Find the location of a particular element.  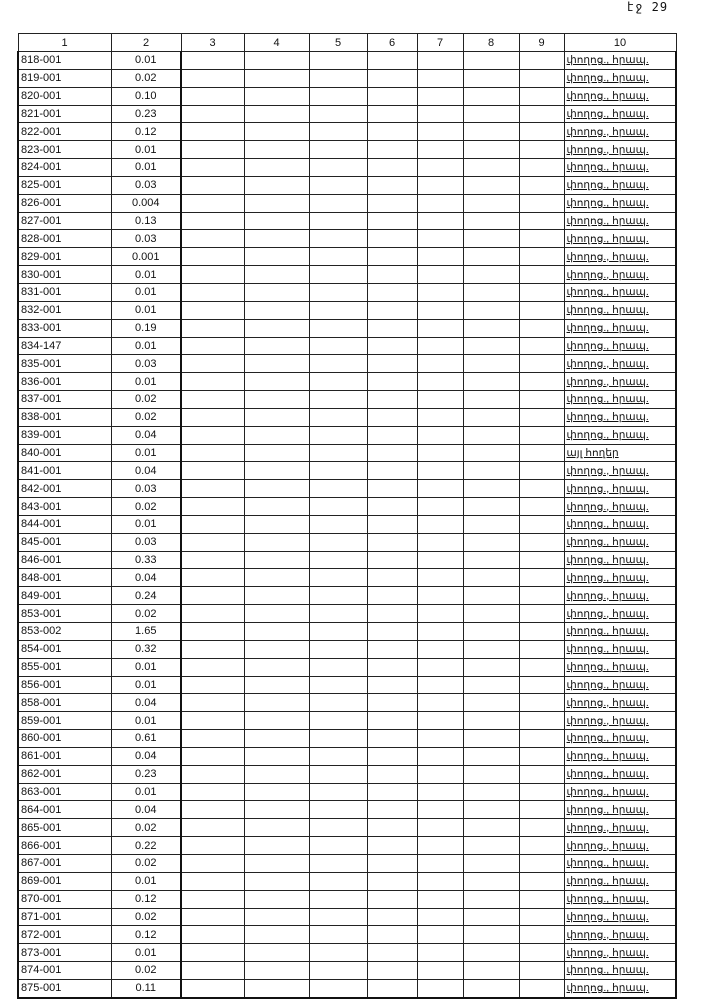

table-row: 859-001 0.01 փողոց., հրապ. is located at coordinates (347, 721).